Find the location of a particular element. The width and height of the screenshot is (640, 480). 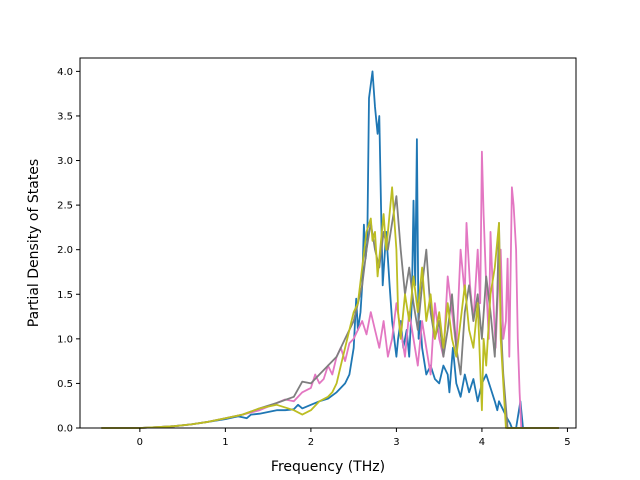

y-tick-label: 1.0 is located at coordinates (65, 339).